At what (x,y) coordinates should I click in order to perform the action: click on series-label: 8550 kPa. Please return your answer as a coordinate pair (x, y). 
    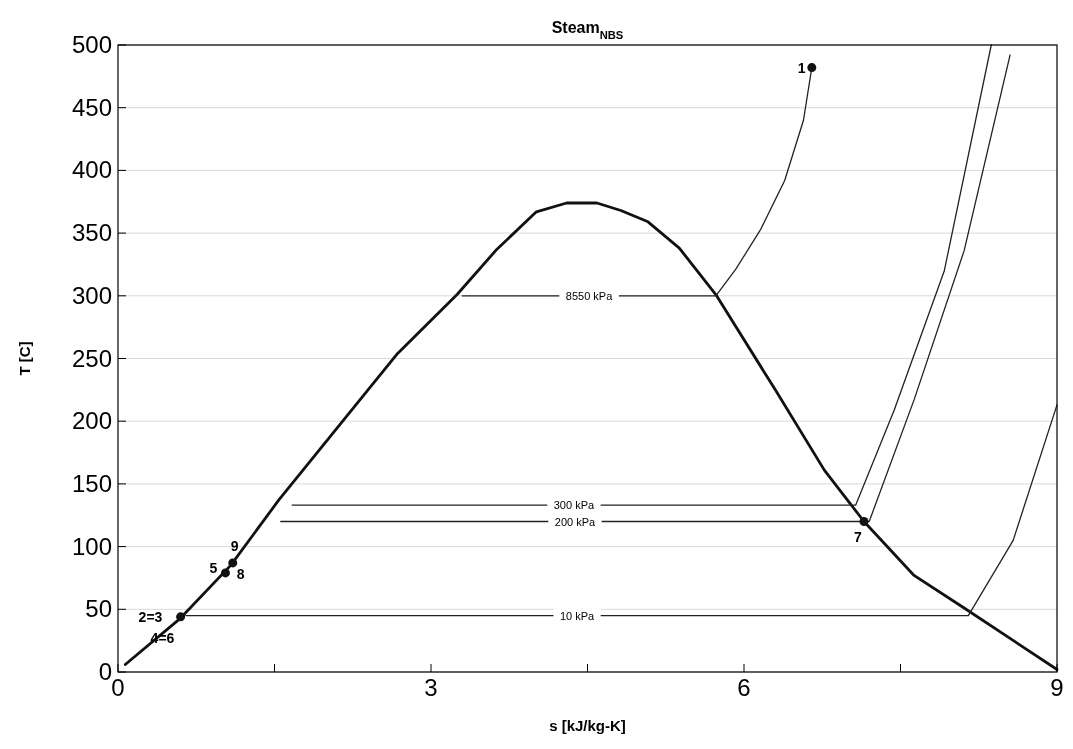
    Looking at the image, I should click on (589, 295).